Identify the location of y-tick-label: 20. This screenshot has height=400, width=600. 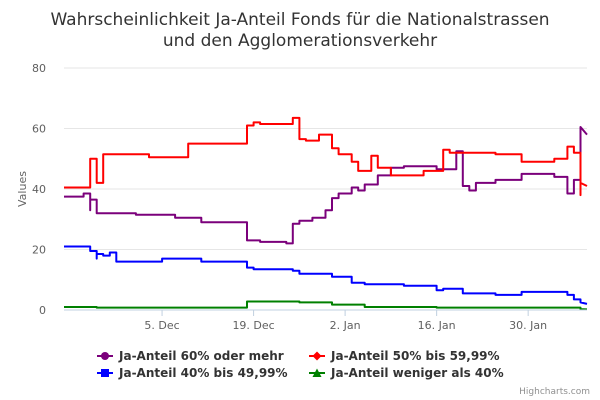
(39, 250).